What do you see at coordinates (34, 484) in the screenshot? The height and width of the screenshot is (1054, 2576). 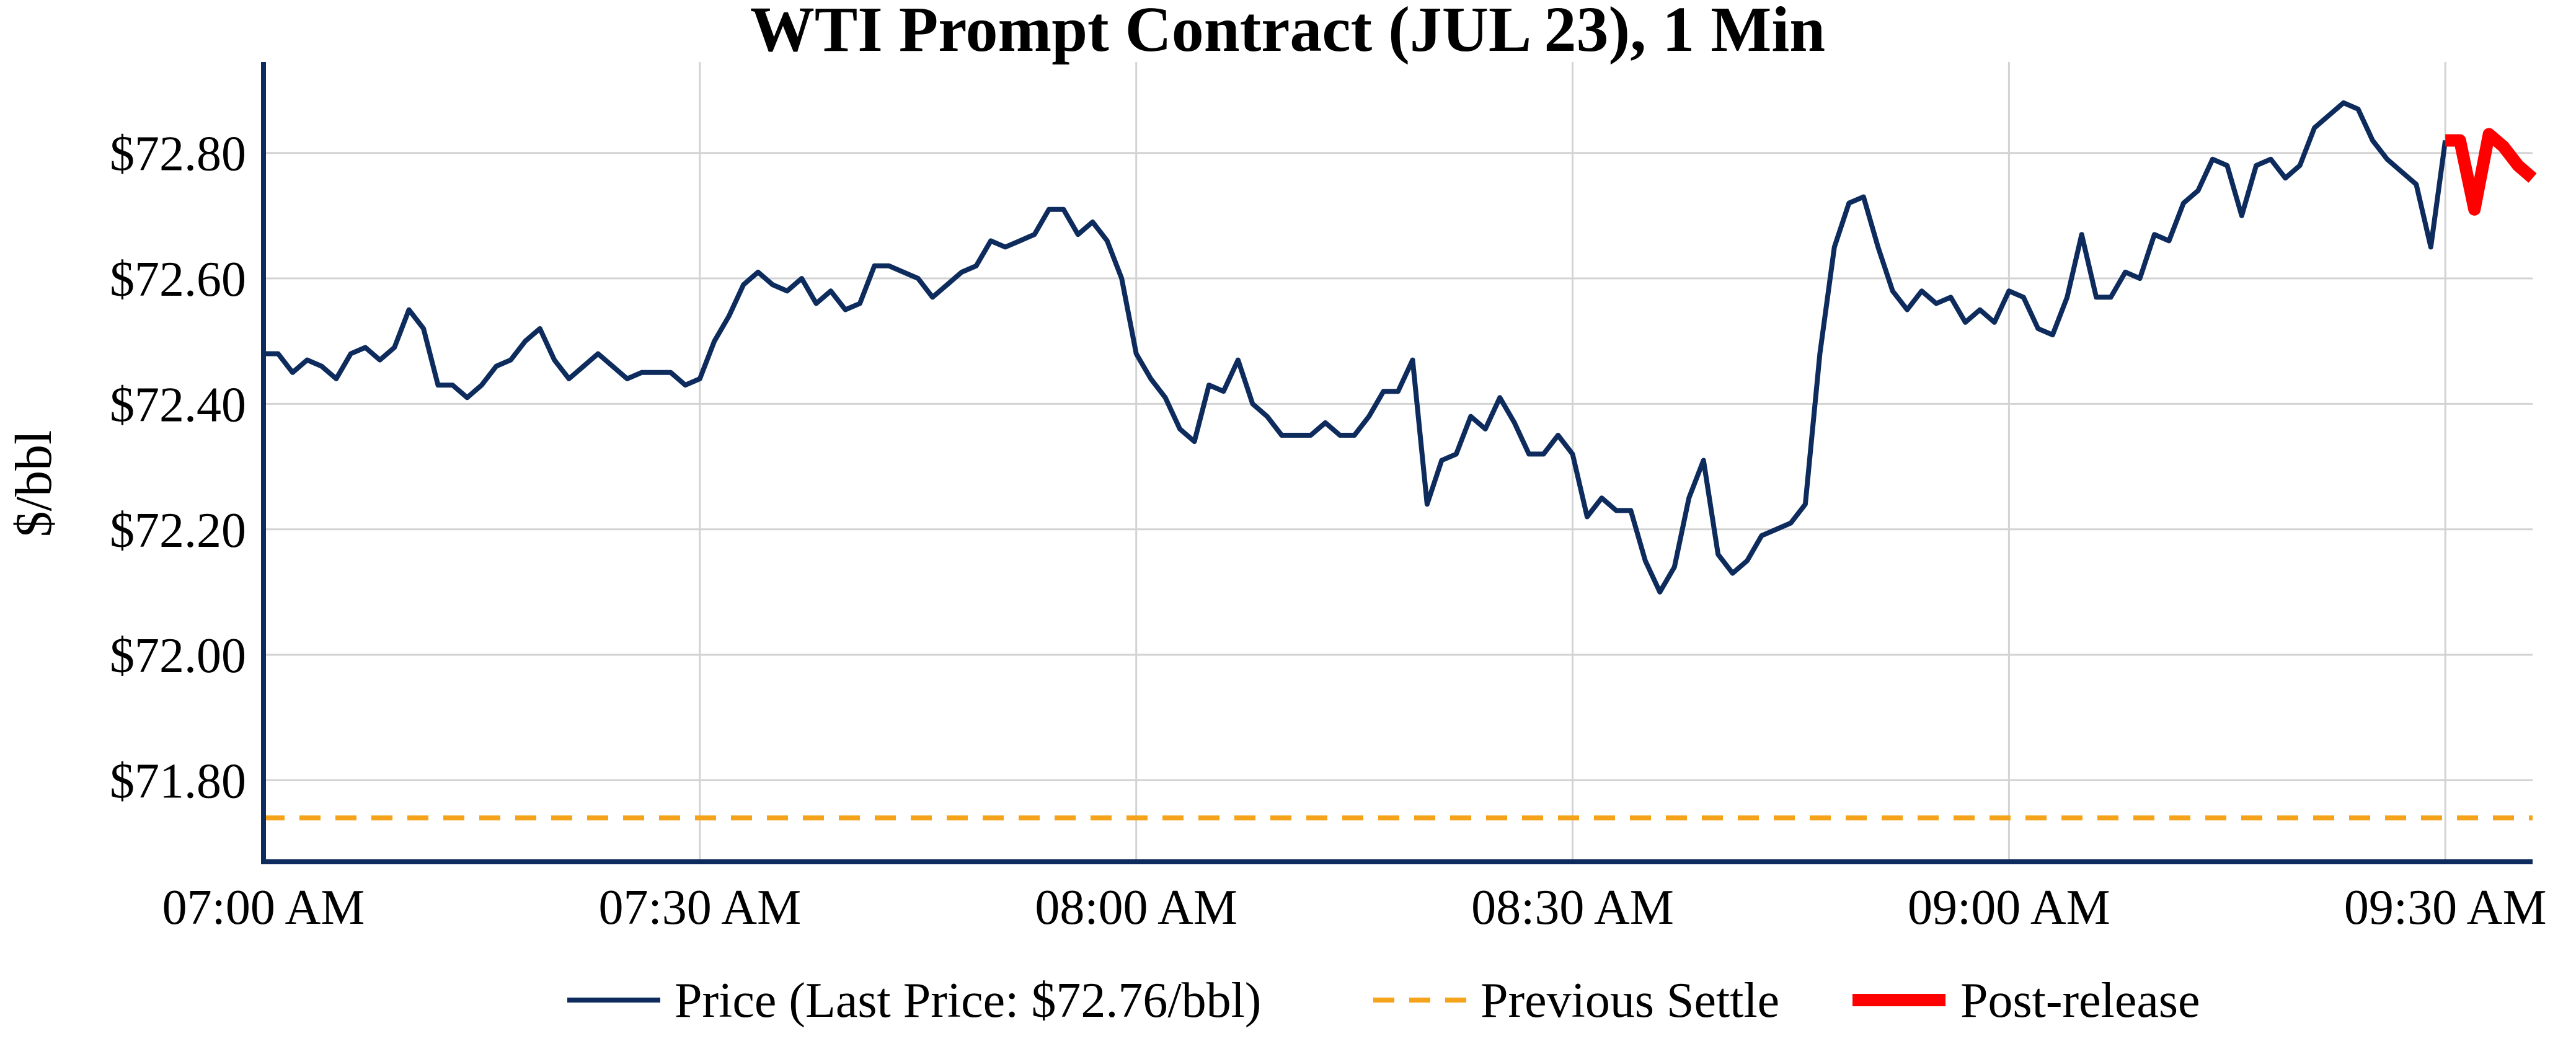 I see `y-axis-label: $/bbl` at bounding box center [34, 484].